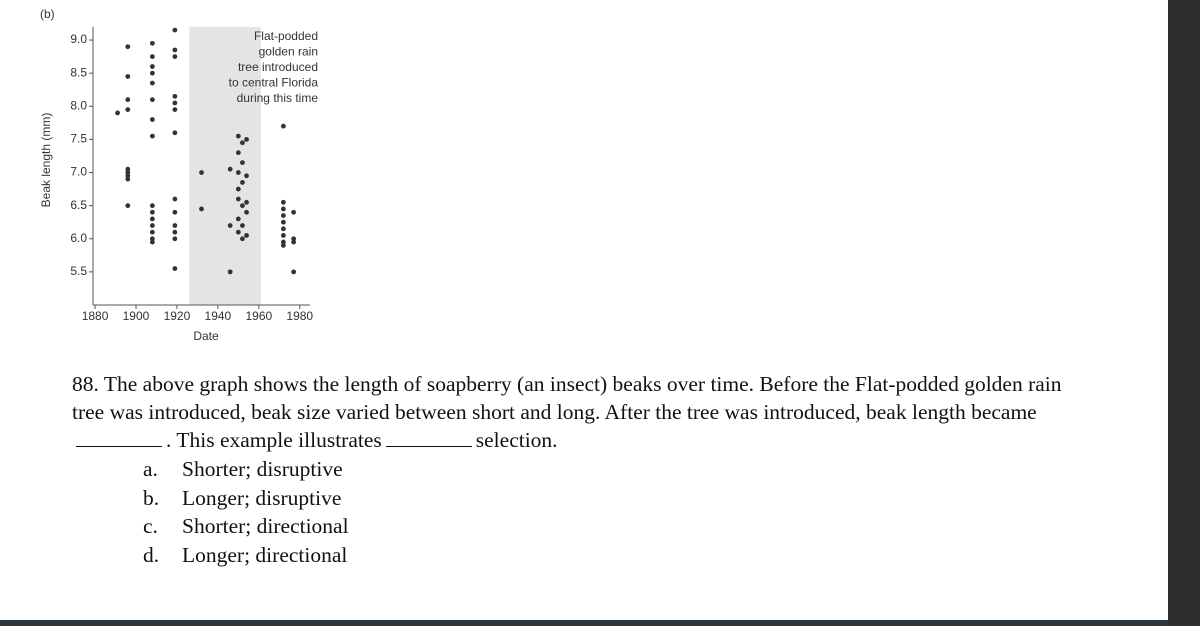 The image size is (1200, 626). I want to click on x-tick-label: 1960, so click(258, 316).